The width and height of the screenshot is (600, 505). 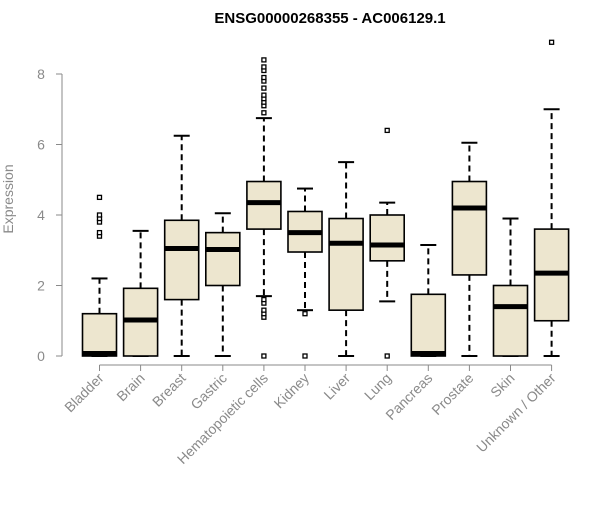 I want to click on x-category-label: Kidney, so click(x=292, y=391).